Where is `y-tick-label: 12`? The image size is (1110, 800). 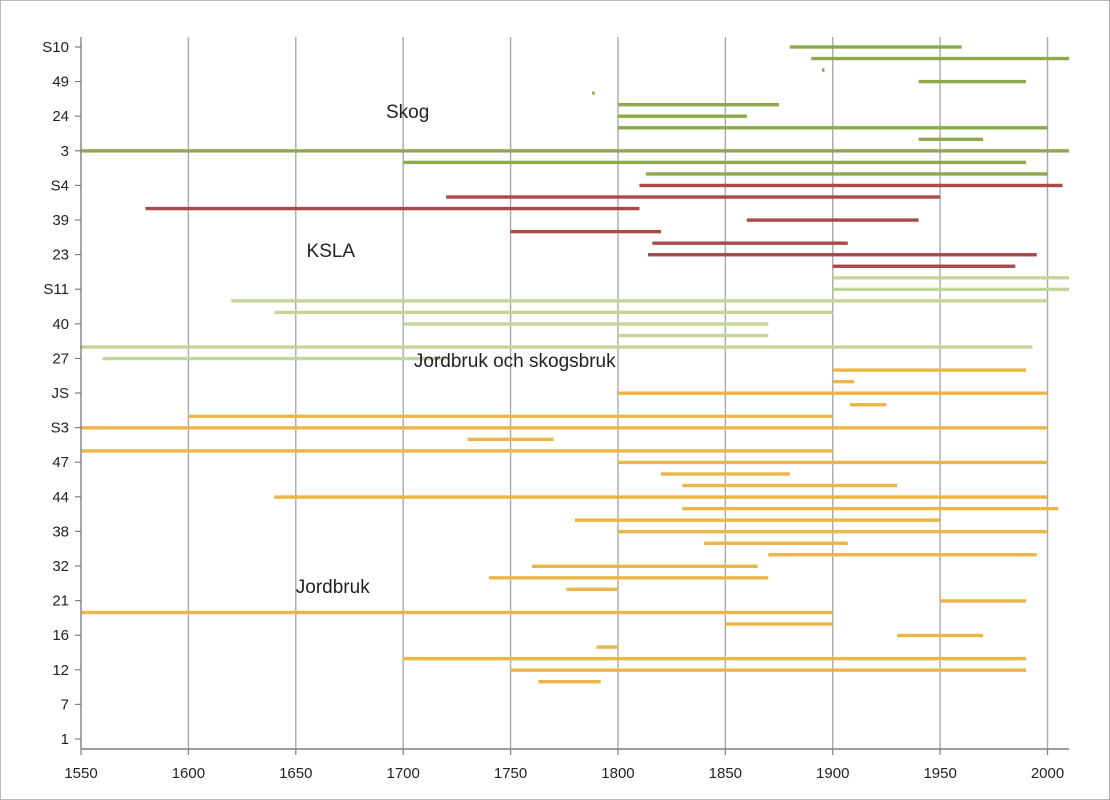
y-tick-label: 12 is located at coordinates (60, 670).